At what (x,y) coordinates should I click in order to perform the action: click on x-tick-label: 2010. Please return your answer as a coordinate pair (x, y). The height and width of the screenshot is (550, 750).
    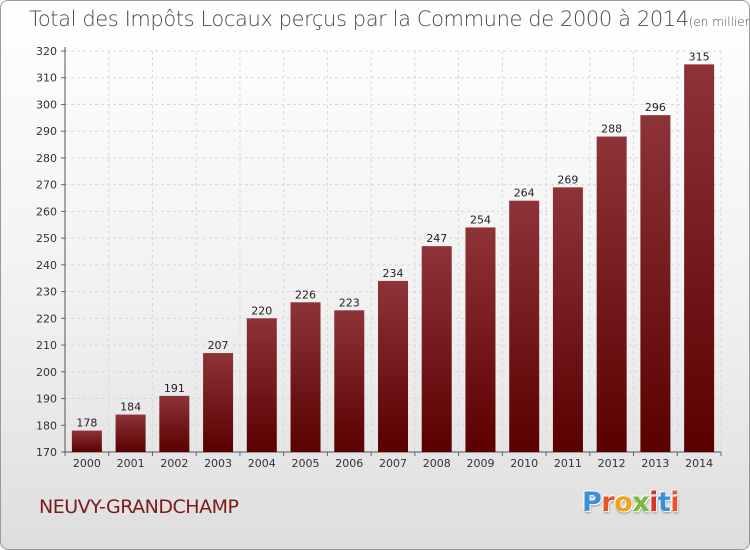
    Looking at the image, I should click on (524, 463).